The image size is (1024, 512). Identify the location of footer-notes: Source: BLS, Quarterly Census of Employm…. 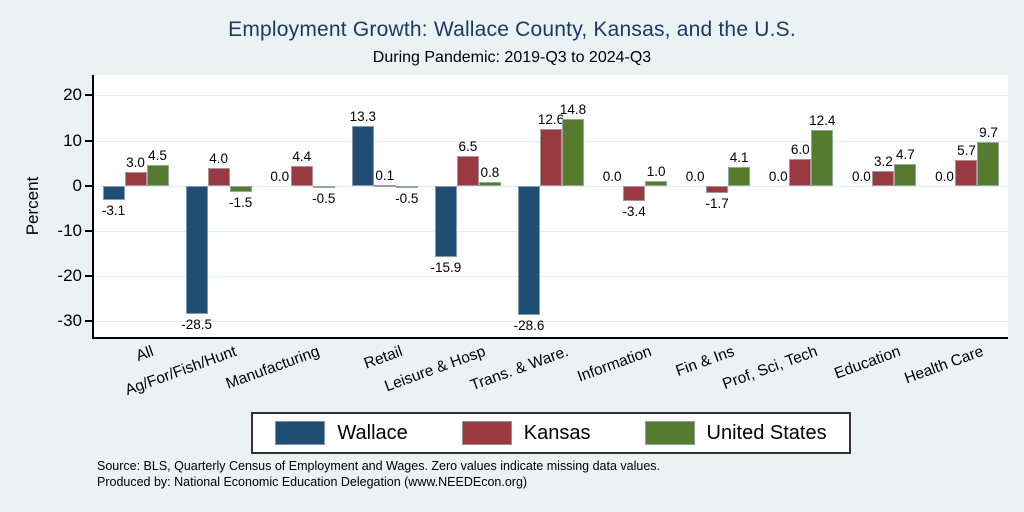
(378, 474).